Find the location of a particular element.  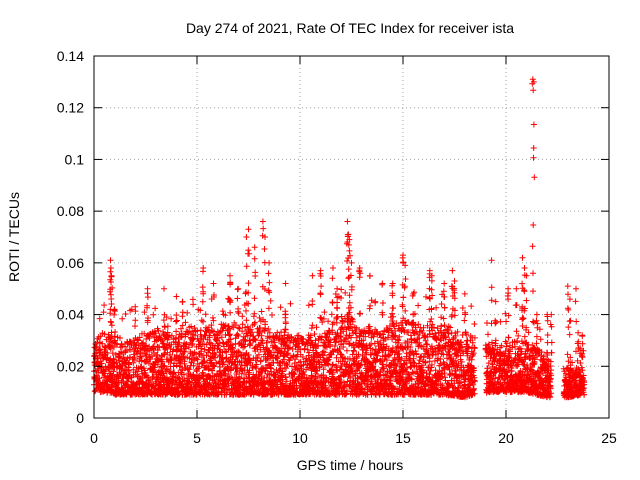

x-tick-label: 15 is located at coordinates (403, 438).